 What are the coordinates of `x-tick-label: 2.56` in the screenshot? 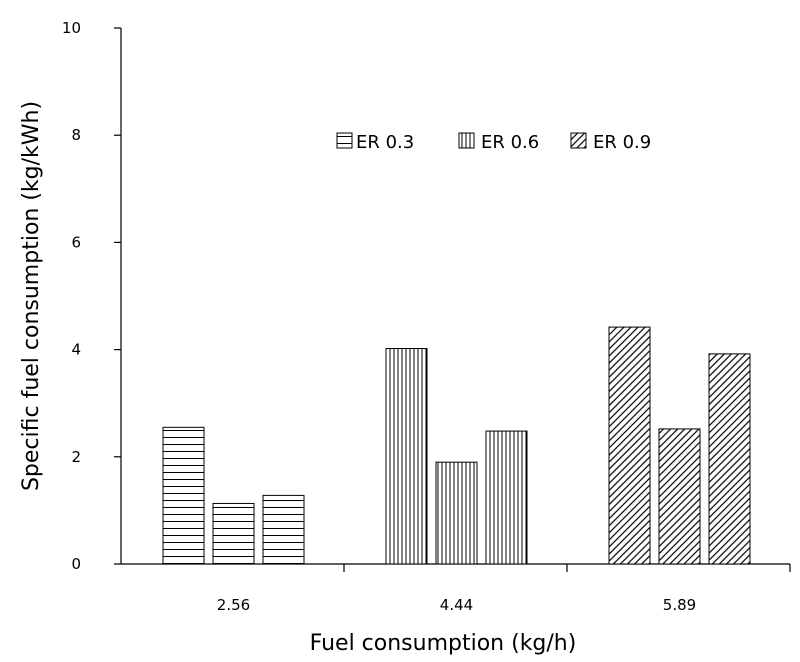 It's located at (233, 605).